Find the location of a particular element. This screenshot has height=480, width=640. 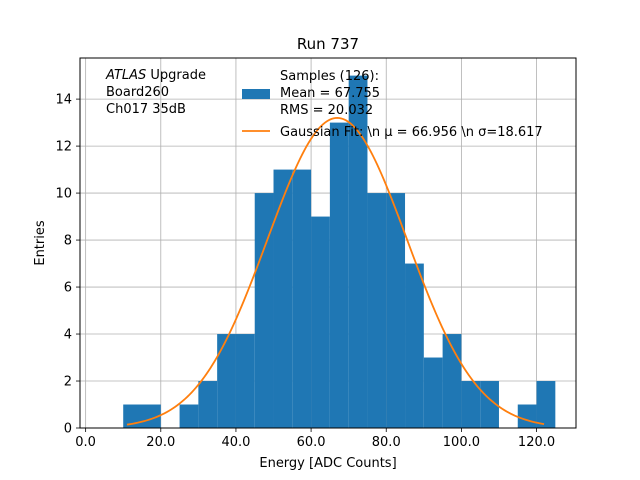

y-tick-label: 8 is located at coordinates (68, 241).